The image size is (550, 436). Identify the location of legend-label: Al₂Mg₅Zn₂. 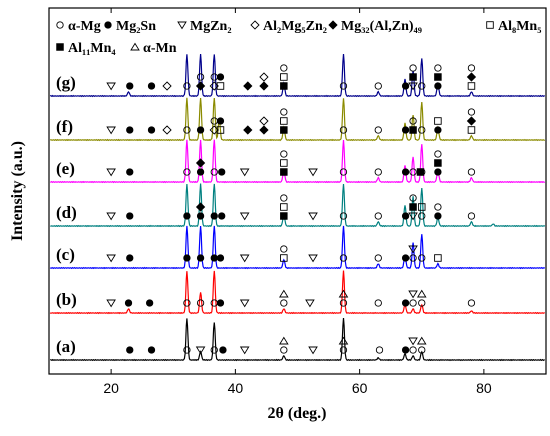
(295, 26).